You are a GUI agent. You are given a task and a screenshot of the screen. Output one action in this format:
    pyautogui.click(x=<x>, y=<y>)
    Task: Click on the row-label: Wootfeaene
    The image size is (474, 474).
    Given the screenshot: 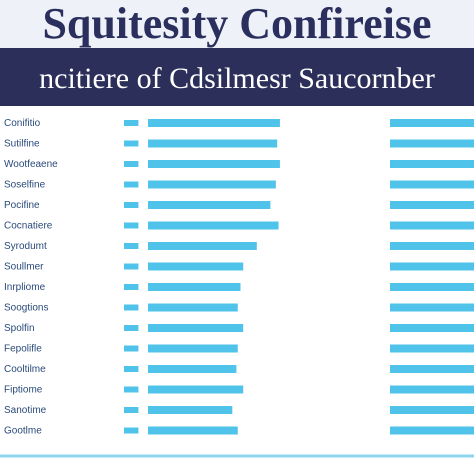 What is the action you would take?
    pyautogui.click(x=31, y=164)
    